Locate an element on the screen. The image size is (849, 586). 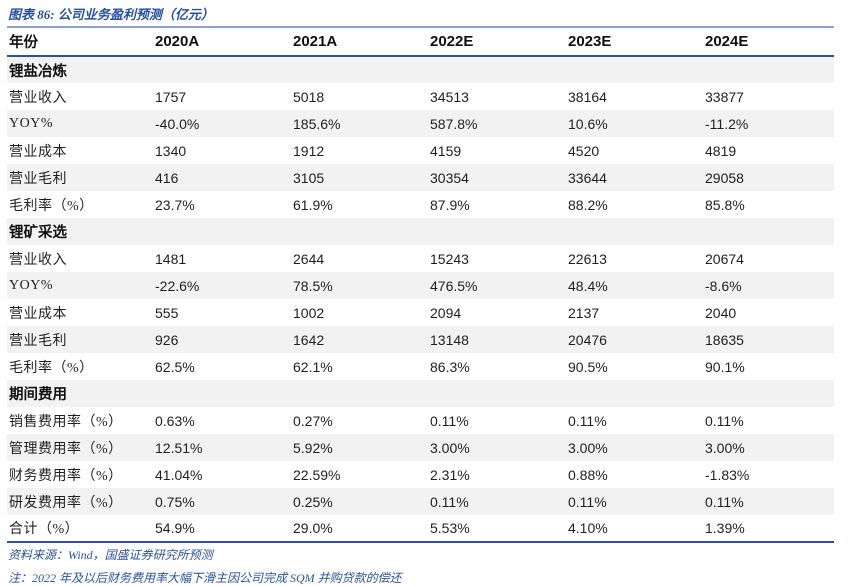
cell-value: 0.27% is located at coordinates (313, 420).